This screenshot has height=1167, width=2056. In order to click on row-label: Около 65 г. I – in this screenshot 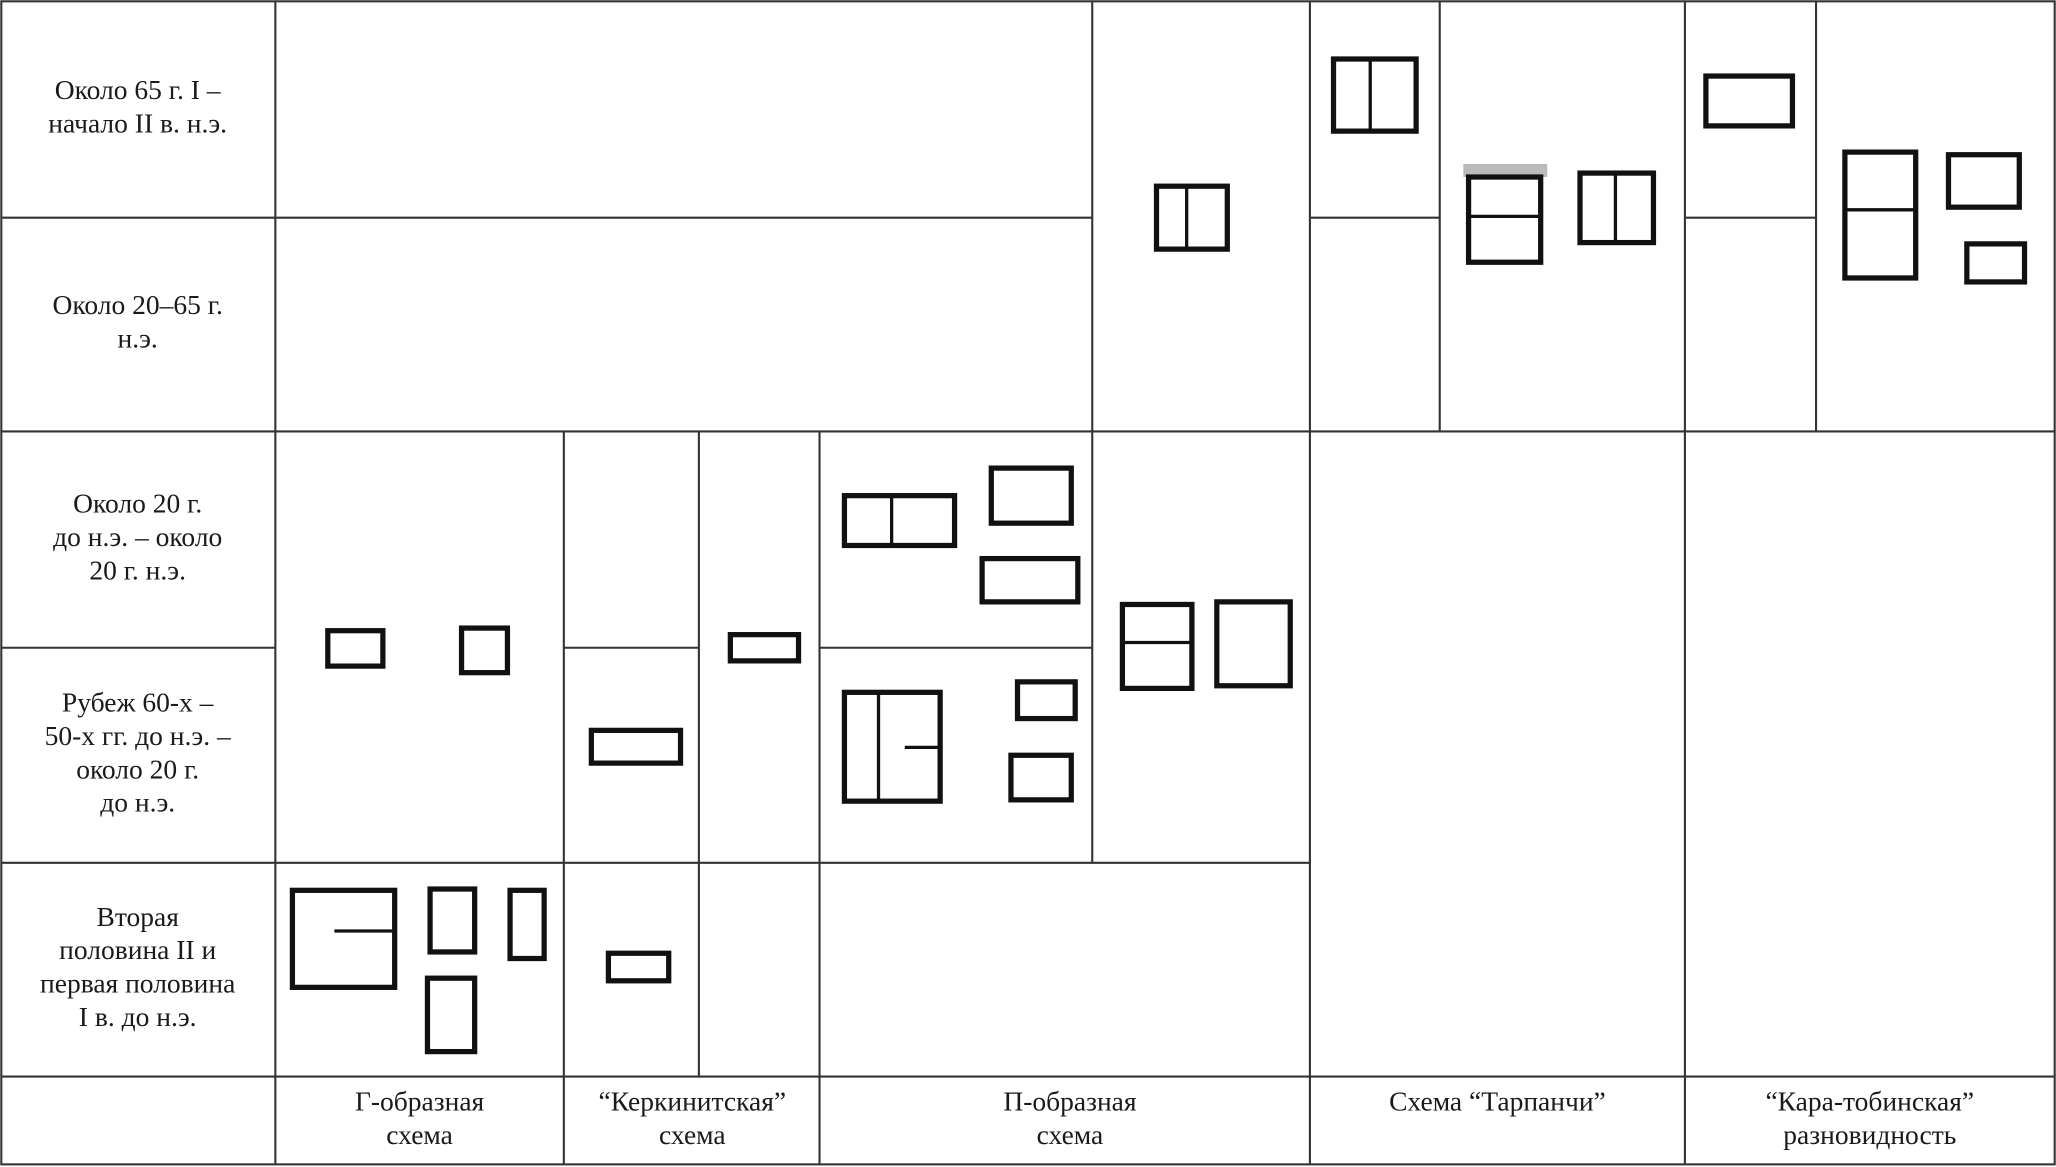, I will do `click(138, 89)`.